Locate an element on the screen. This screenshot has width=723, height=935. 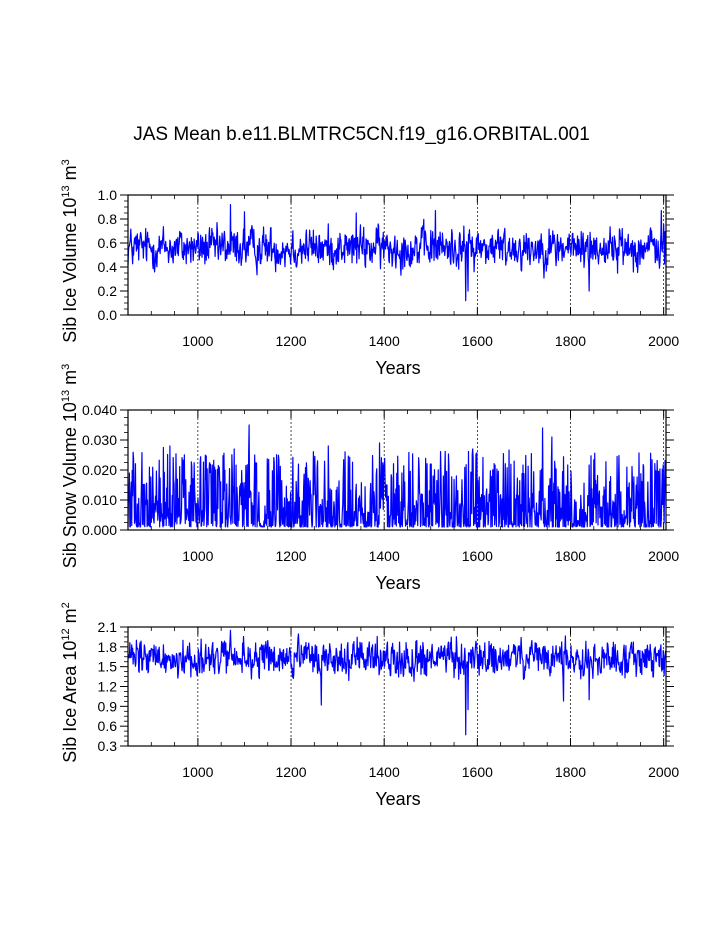
y-tick-label: 0.9 is located at coordinates (108, 706).